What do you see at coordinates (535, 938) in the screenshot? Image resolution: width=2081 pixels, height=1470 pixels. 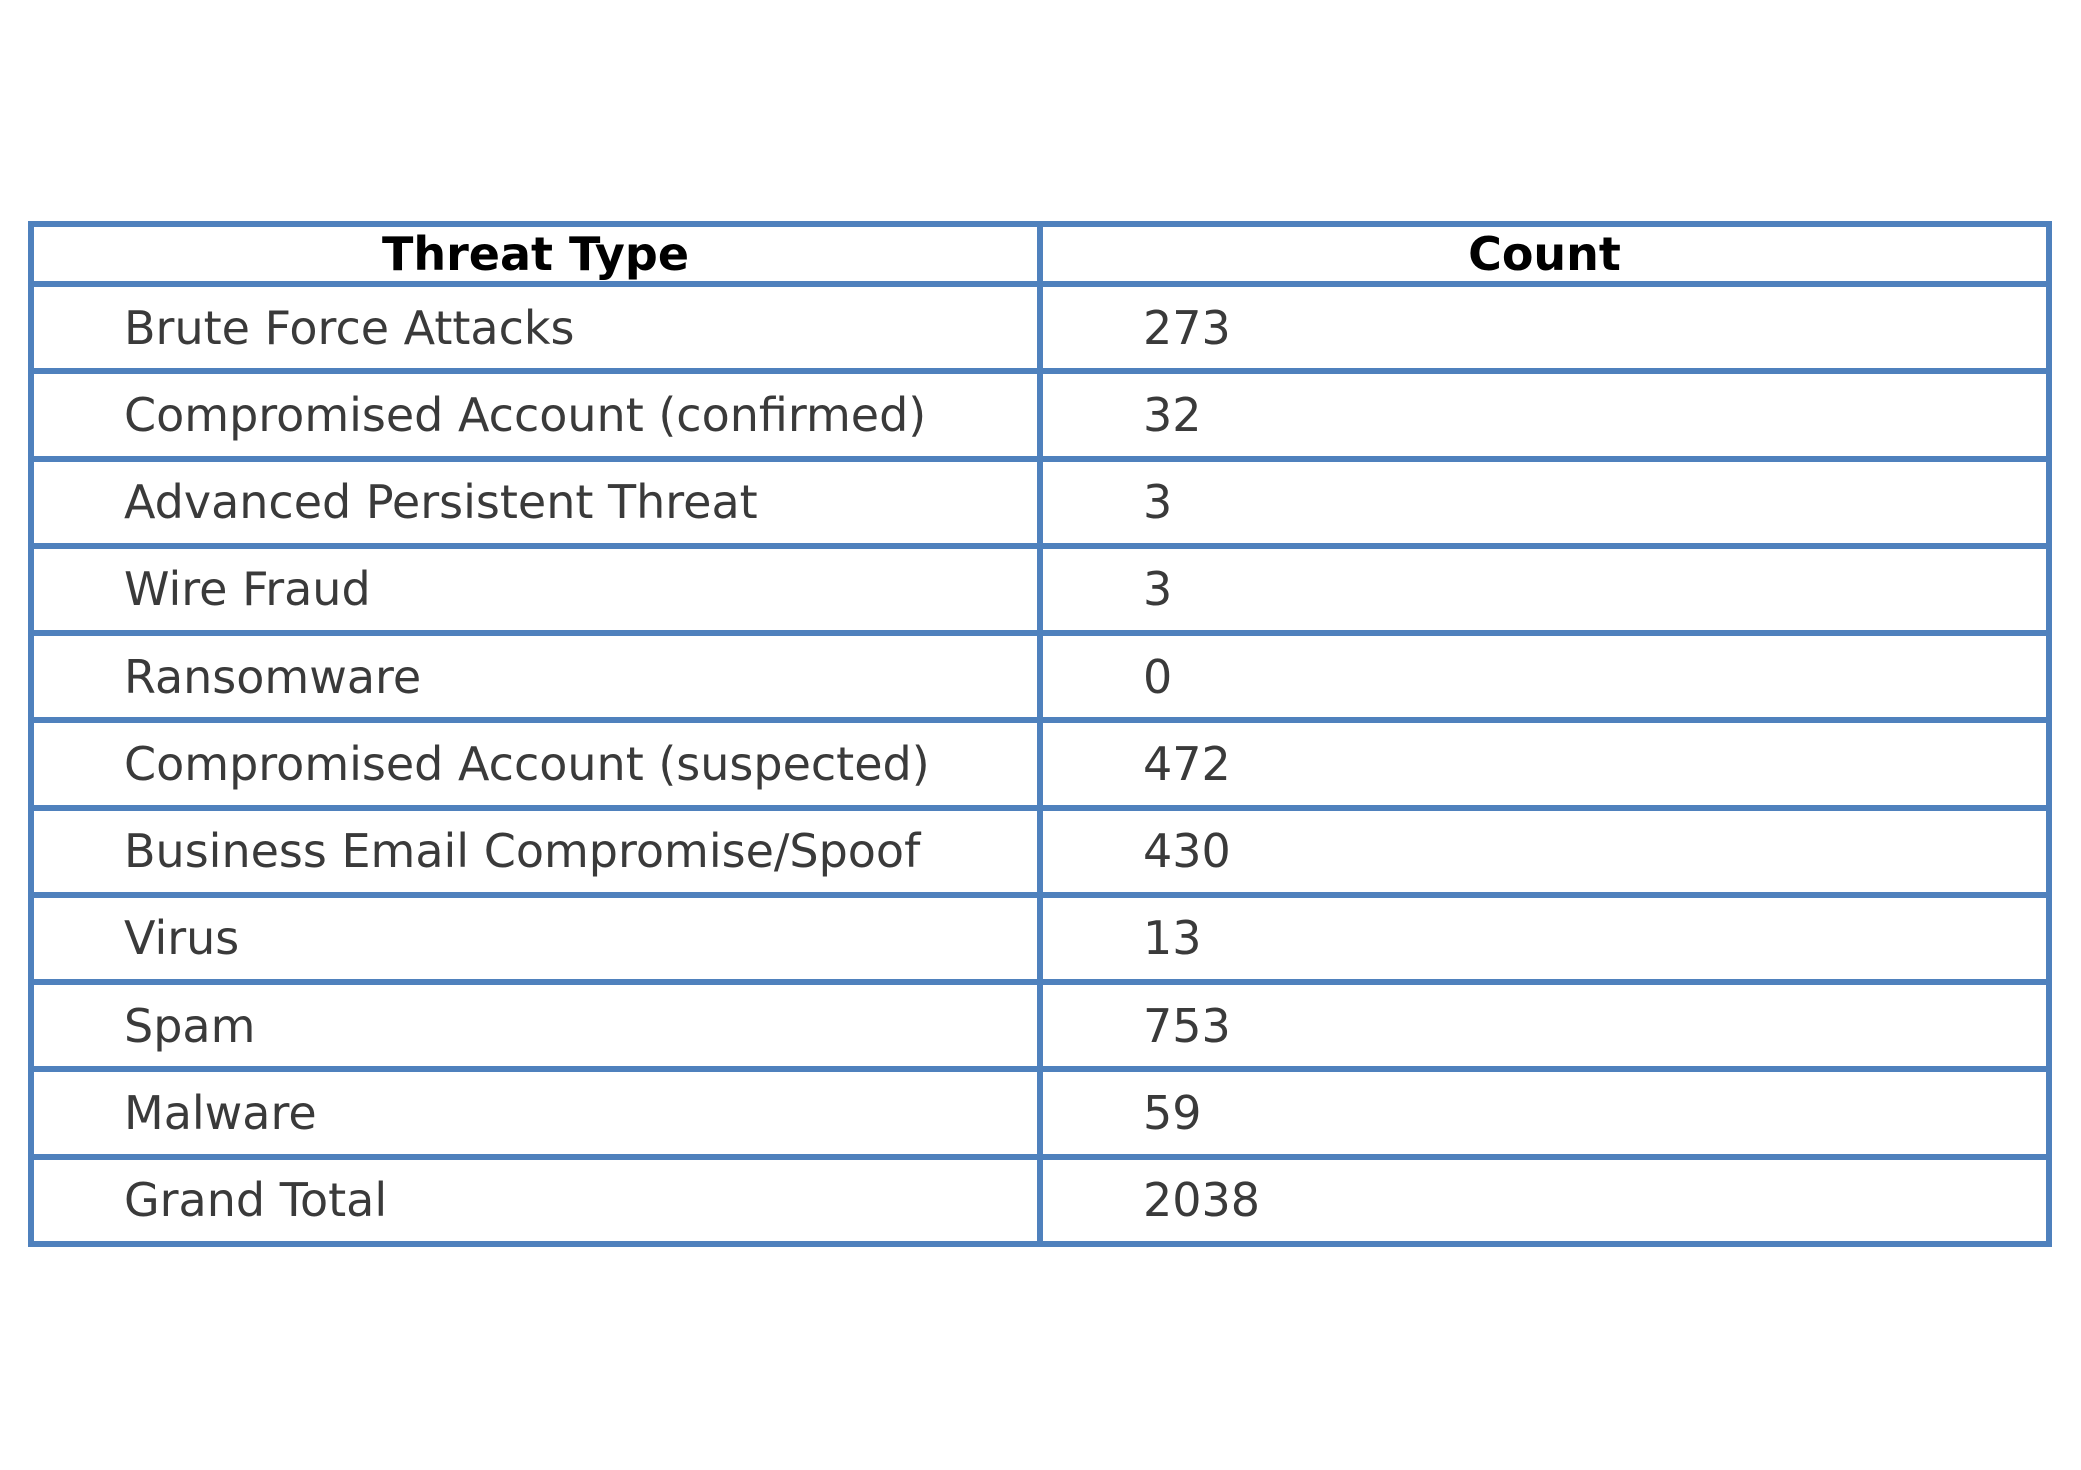 I see `threat-type-cell: Virus` at bounding box center [535, 938].